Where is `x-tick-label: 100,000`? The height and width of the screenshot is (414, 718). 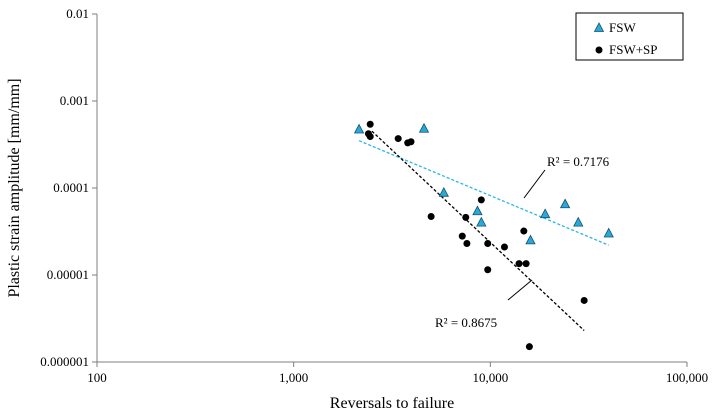 x-tick-label: 100,000 is located at coordinates (687, 377).